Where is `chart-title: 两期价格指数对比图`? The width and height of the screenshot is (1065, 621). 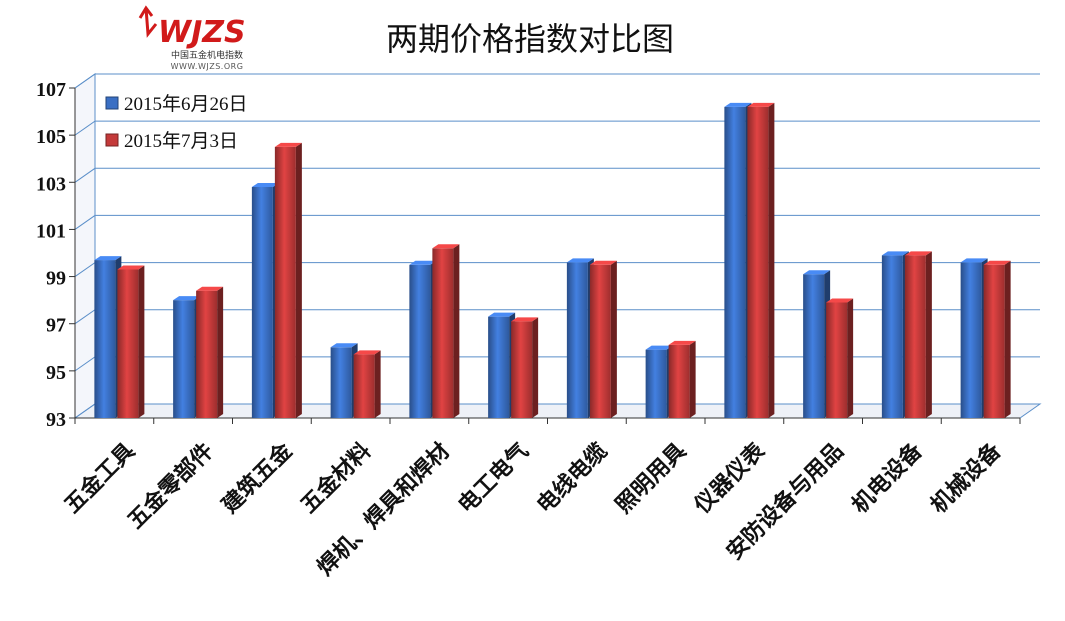 chart-title: 两期价格指数对比图 is located at coordinates (529, 39).